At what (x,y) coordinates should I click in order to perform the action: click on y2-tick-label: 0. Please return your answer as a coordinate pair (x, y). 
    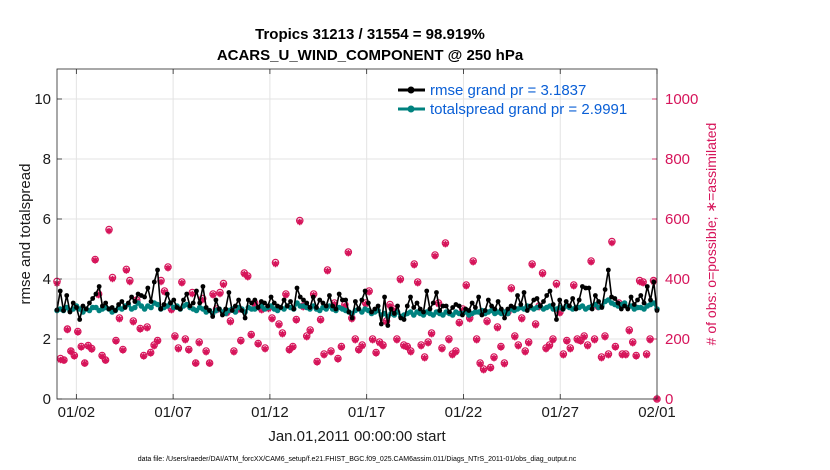
    Looking at the image, I should click on (669, 399).